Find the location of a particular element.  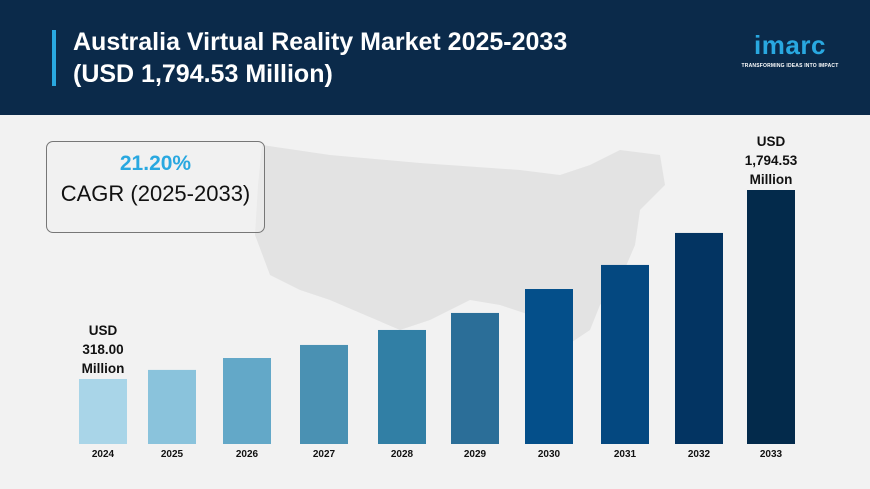

logo-wordmark: imarc is located at coordinates (790, 45).